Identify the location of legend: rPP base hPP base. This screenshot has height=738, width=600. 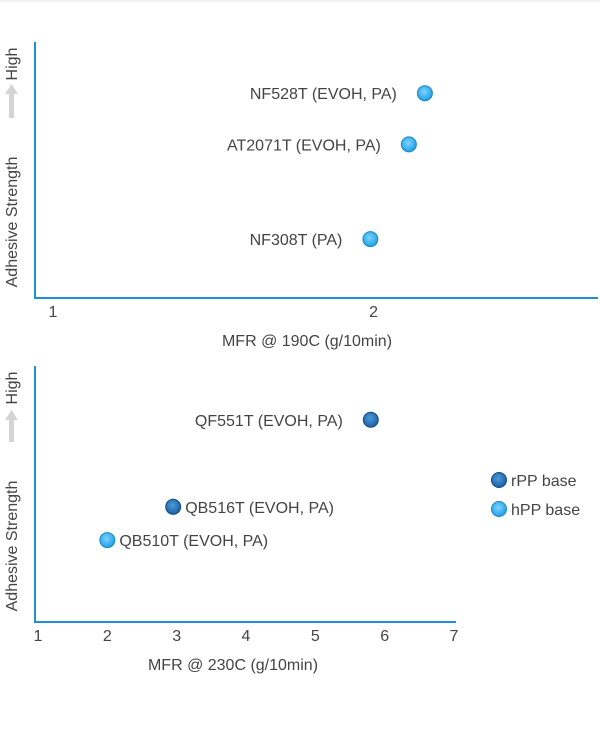
(535, 495).